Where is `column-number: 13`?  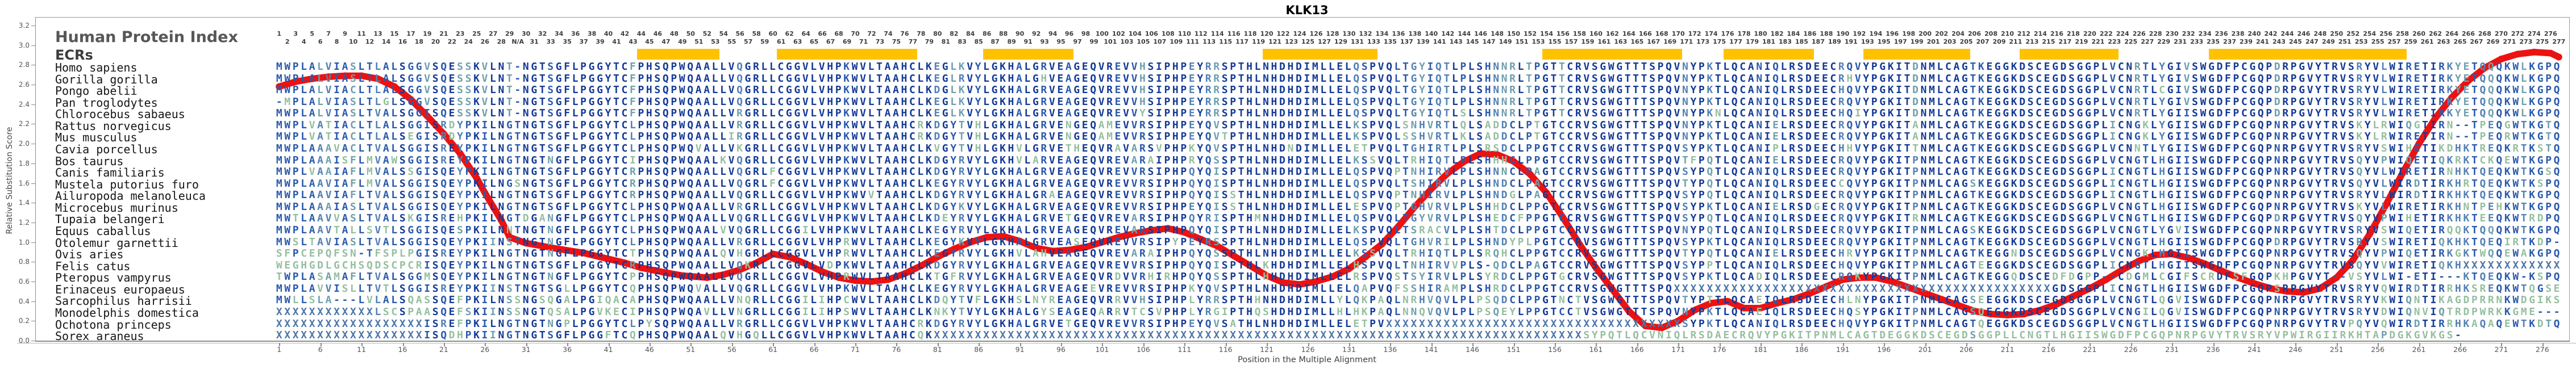
column-number: 13 is located at coordinates (377, 33).